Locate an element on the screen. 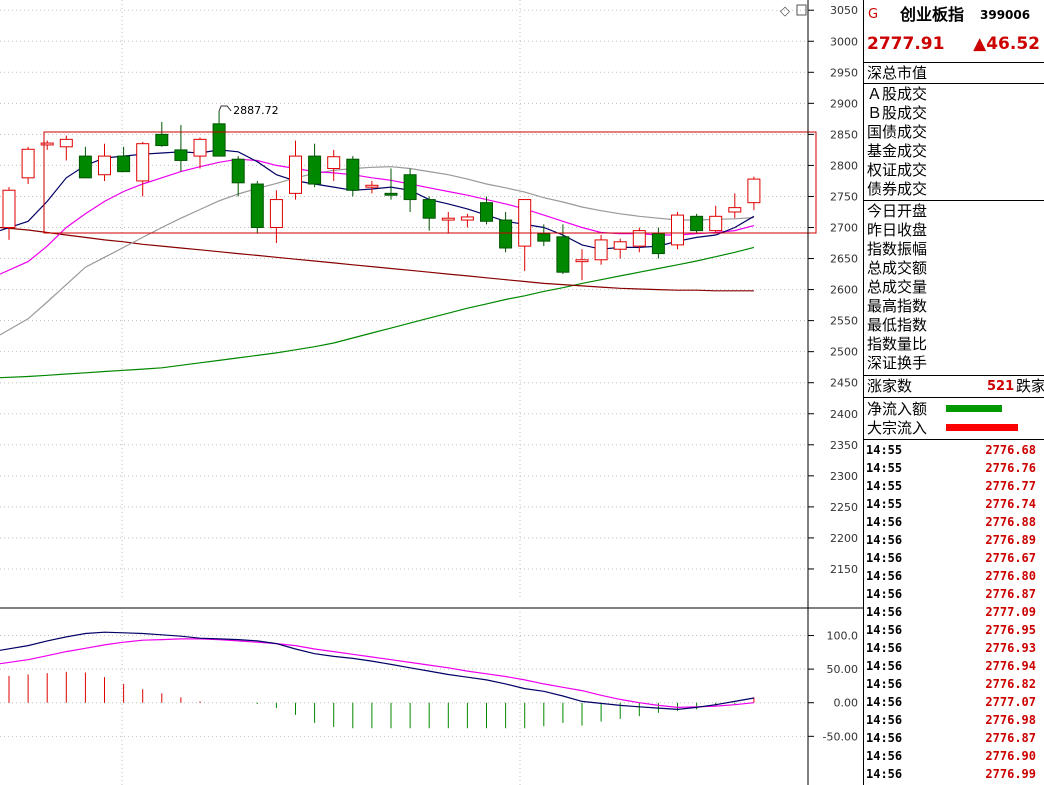 This screenshot has width=1044, height=785. tick-row: 14:56 2776.90 is located at coordinates (954, 756).